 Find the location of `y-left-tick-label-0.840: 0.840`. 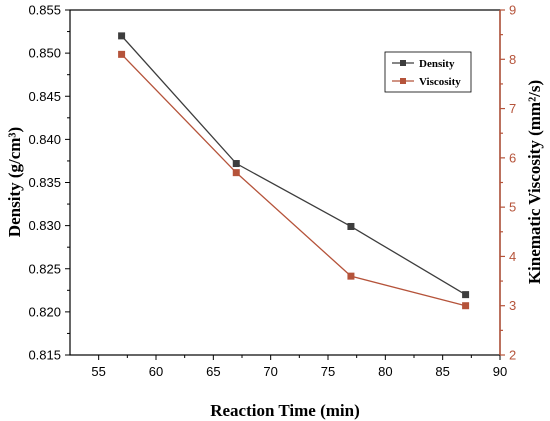

y-left-tick-label-0.840: 0.840 is located at coordinates (44, 139).